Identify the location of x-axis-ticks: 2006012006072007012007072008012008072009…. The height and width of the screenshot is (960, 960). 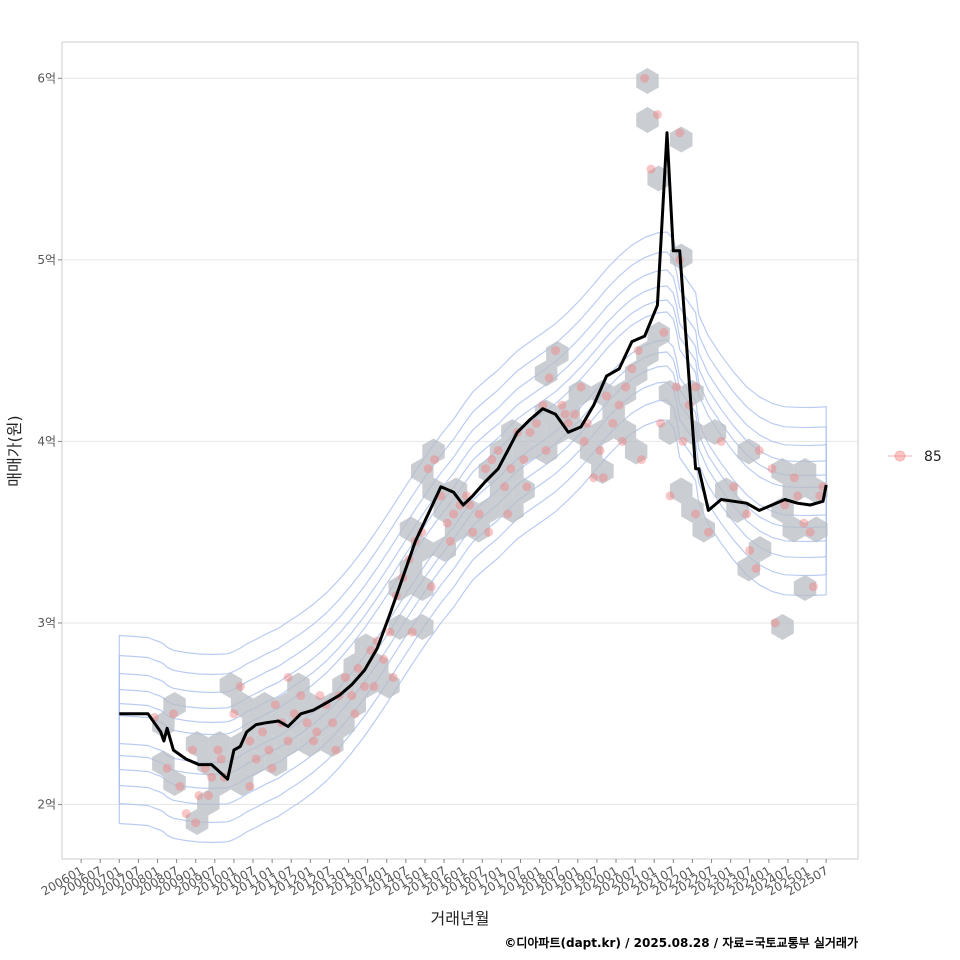
(435, 879).